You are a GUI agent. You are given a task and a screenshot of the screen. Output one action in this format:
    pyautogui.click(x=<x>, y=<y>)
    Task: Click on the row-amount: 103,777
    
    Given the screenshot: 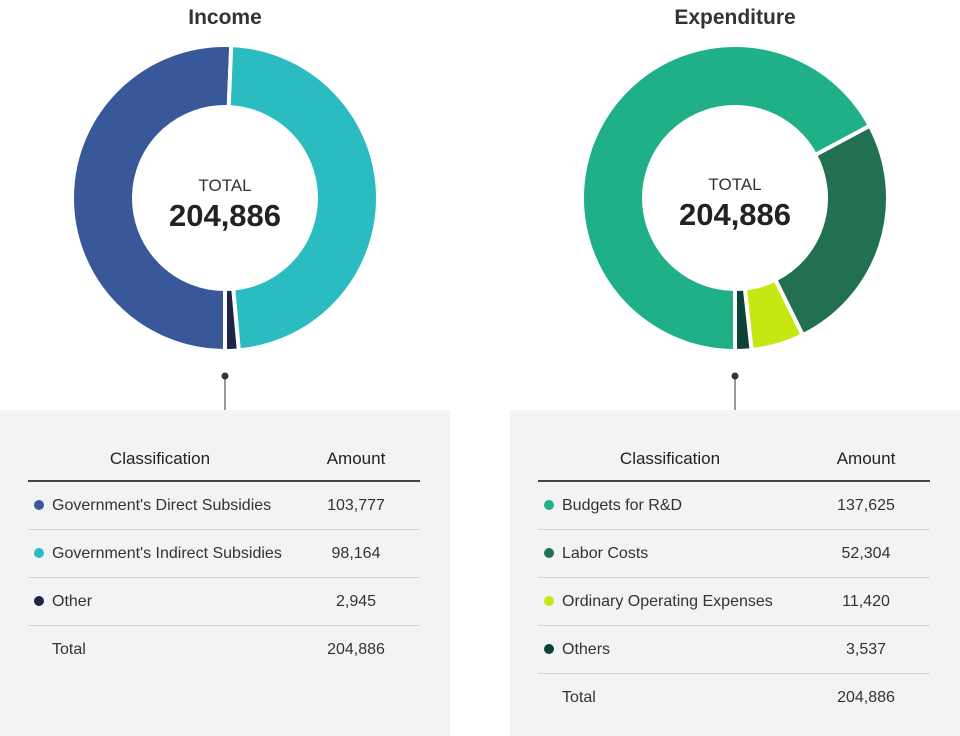 What is the action you would take?
    pyautogui.click(x=356, y=505)
    